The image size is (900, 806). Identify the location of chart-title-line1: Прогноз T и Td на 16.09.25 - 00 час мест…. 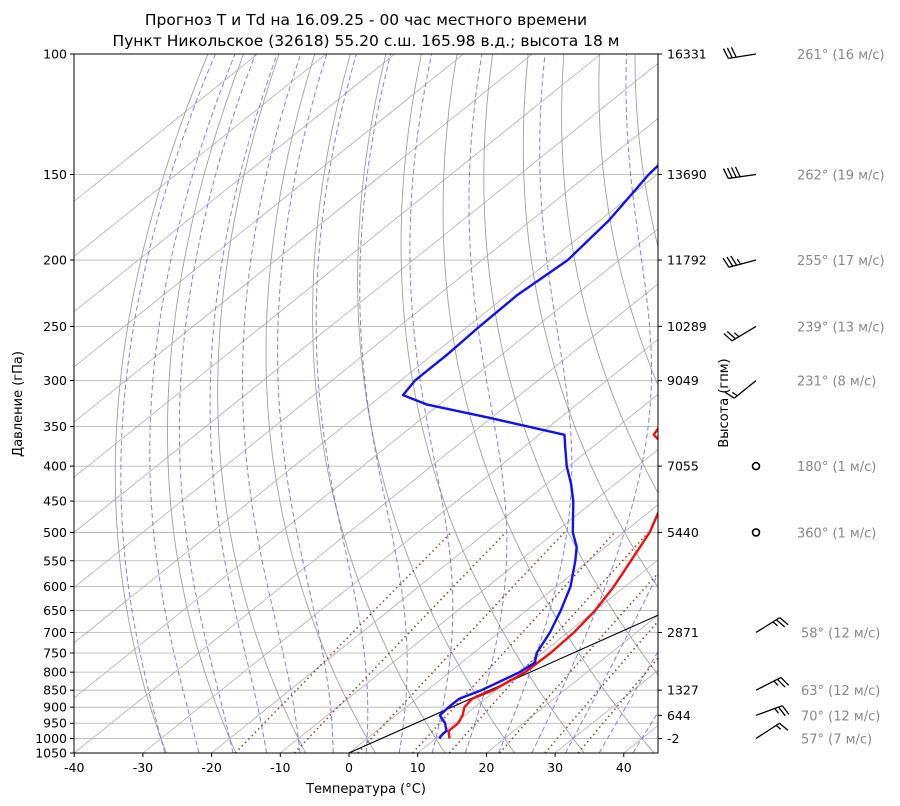
(366, 20).